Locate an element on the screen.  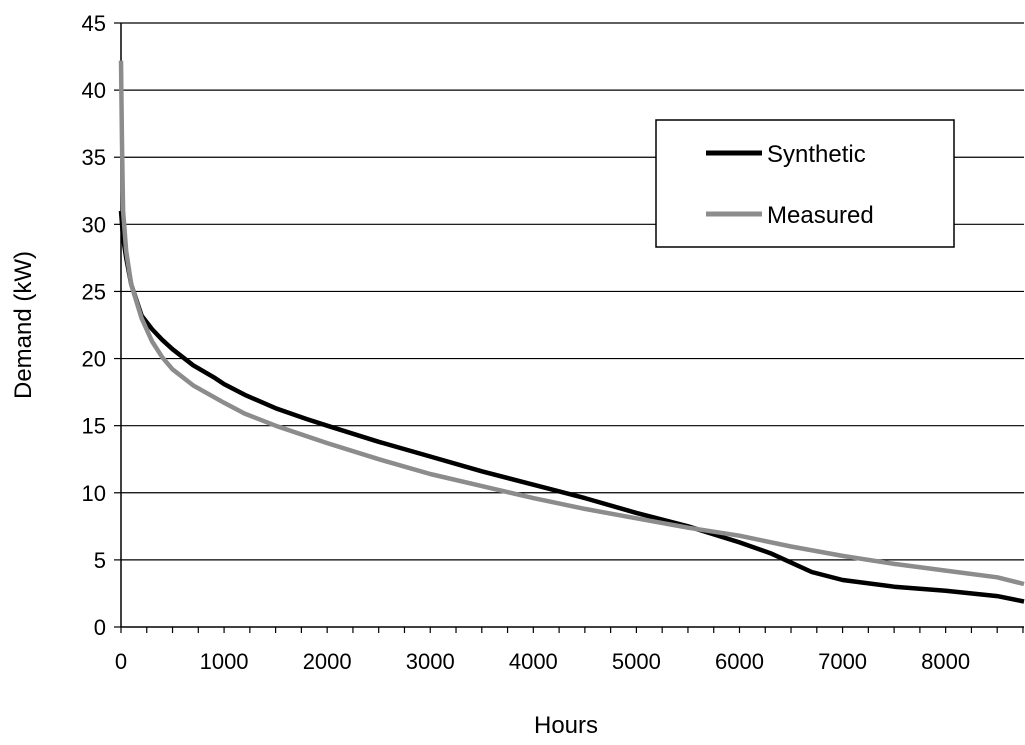
x-tick-label: 7000 is located at coordinates (842, 661).